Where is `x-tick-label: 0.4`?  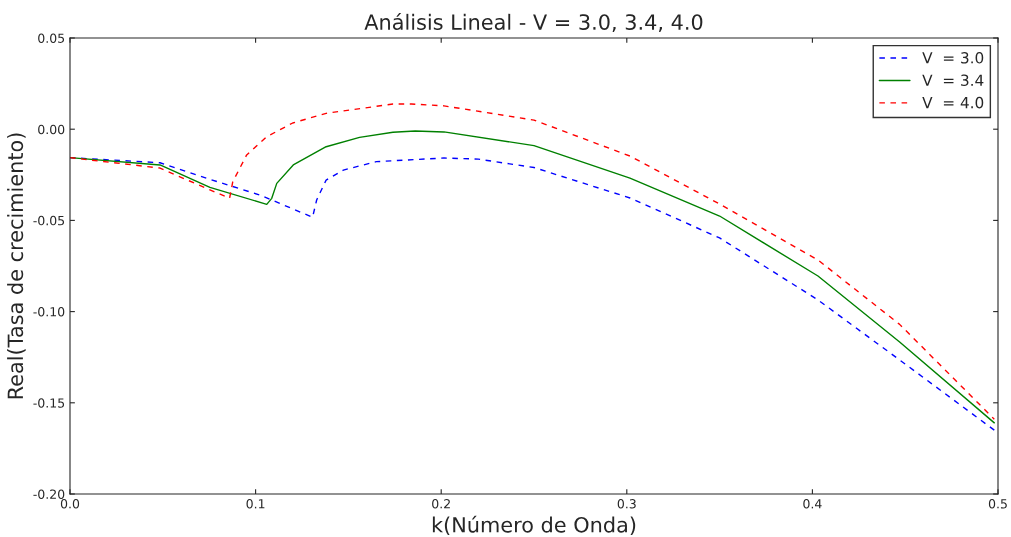 x-tick-label: 0.4 is located at coordinates (812, 504).